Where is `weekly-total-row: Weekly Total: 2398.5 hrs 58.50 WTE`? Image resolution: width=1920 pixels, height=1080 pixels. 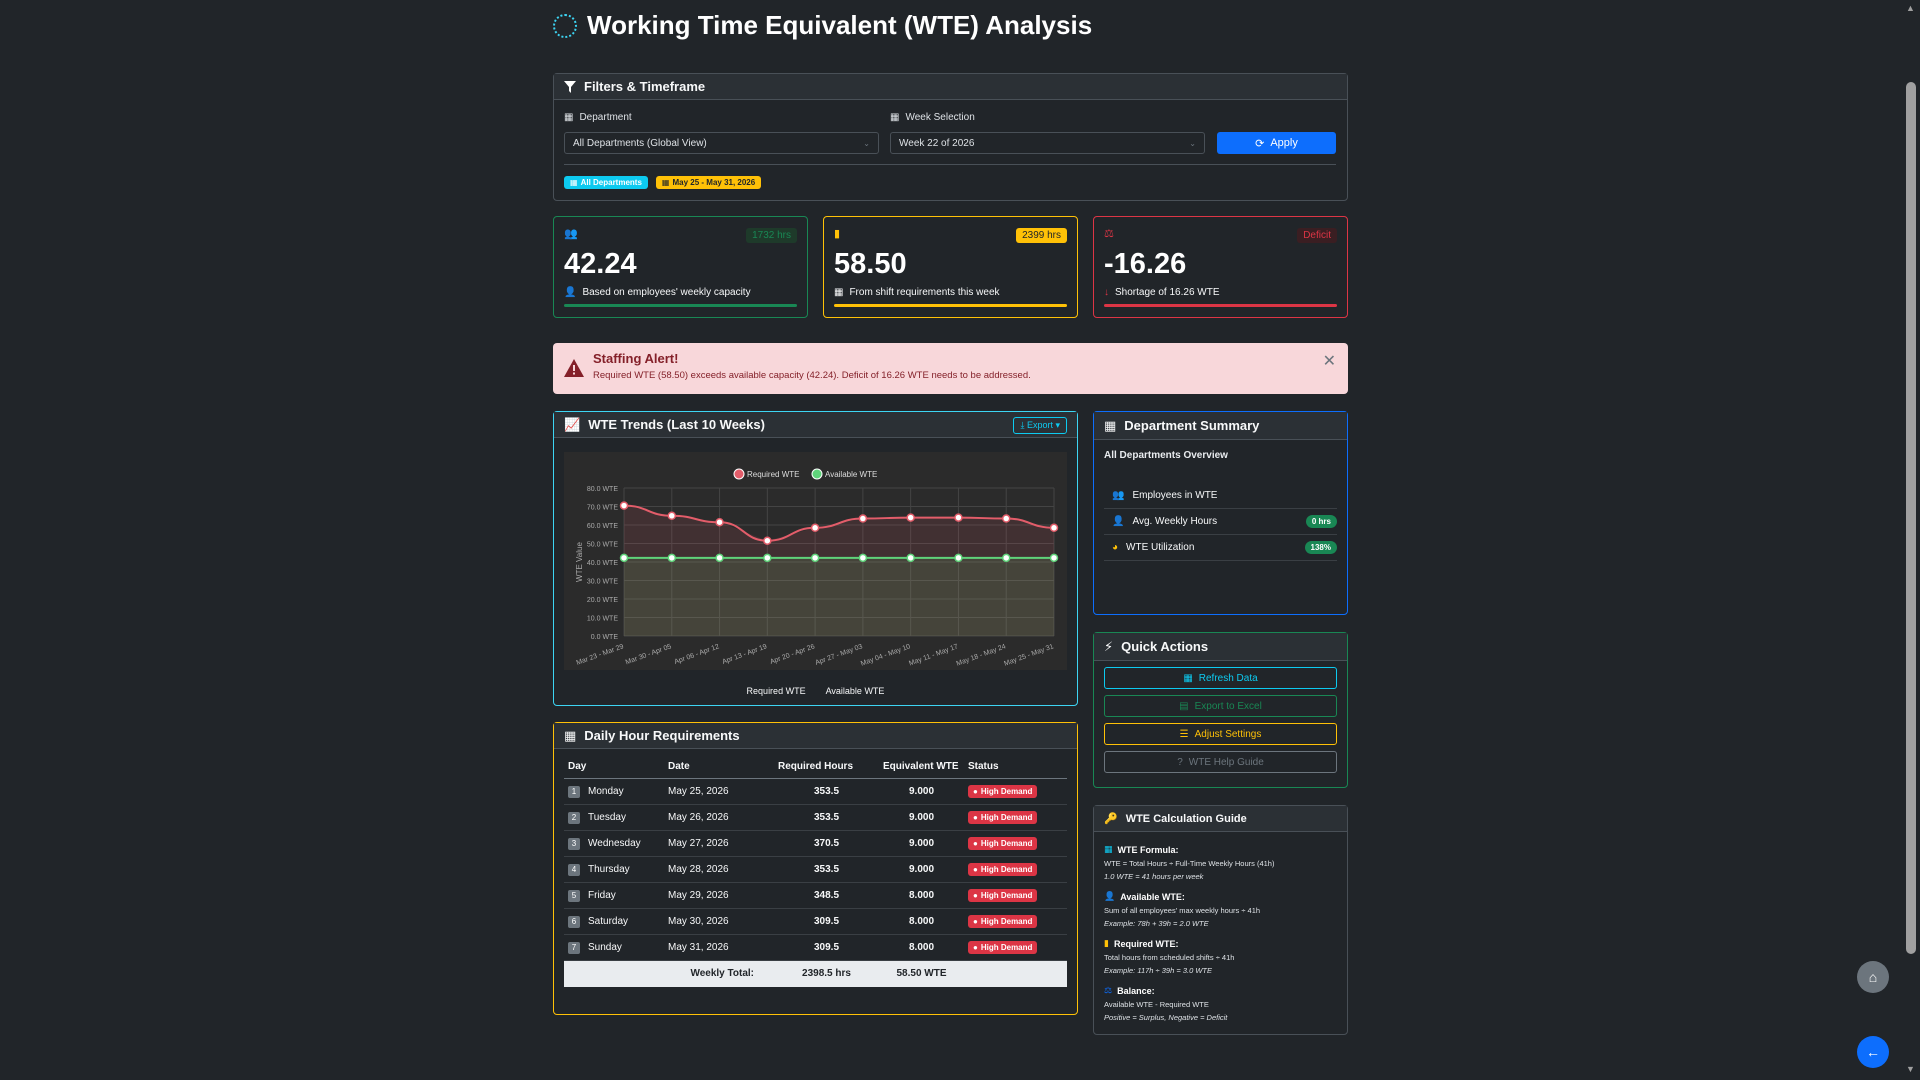
weekly-total-row: Weekly Total: 2398.5 hrs 58.50 WTE is located at coordinates (815, 973).